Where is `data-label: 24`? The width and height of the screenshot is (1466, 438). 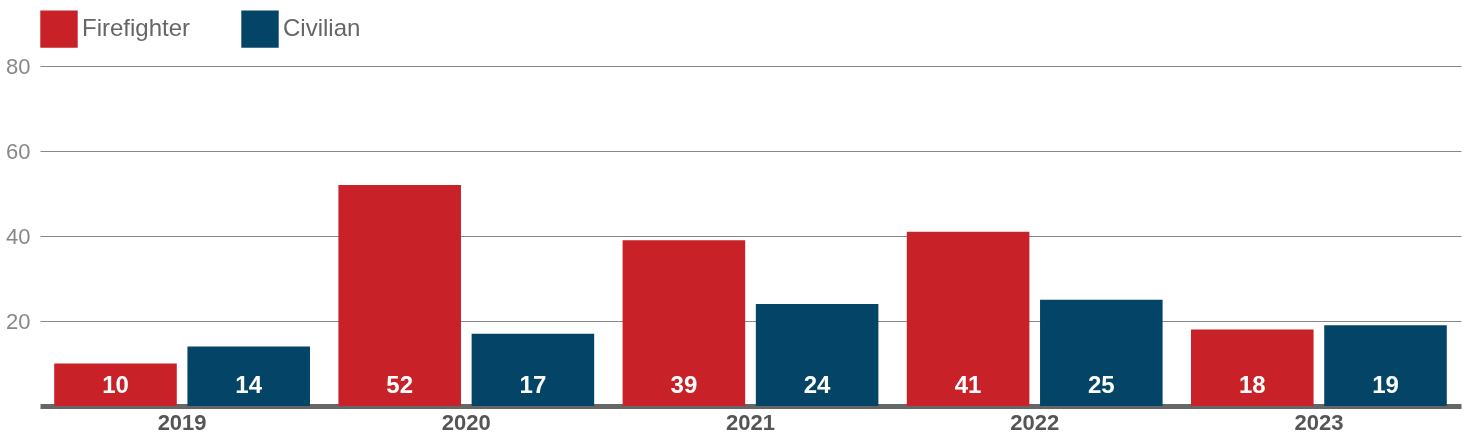
data-label: 24 is located at coordinates (817, 384).